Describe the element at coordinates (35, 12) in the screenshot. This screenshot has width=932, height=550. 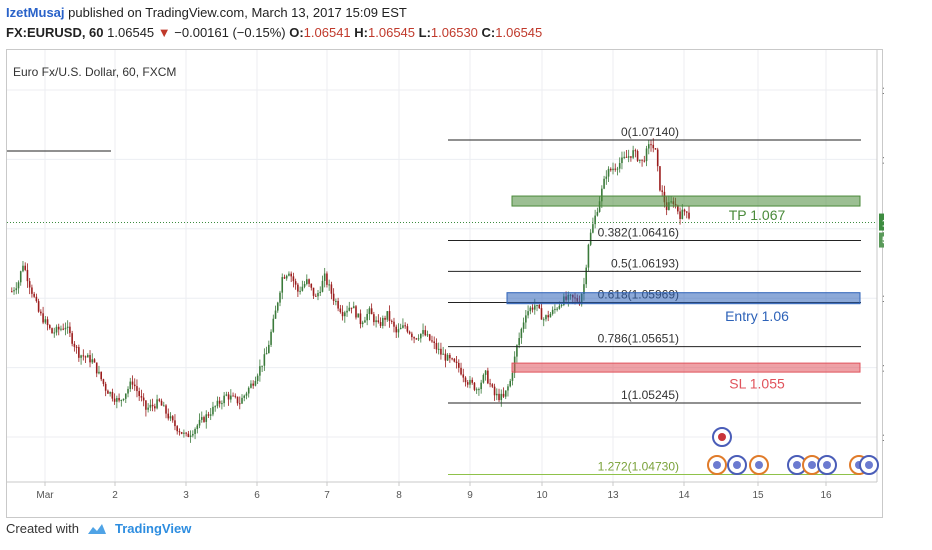
I see `author-link: IzetMusaj` at that location.